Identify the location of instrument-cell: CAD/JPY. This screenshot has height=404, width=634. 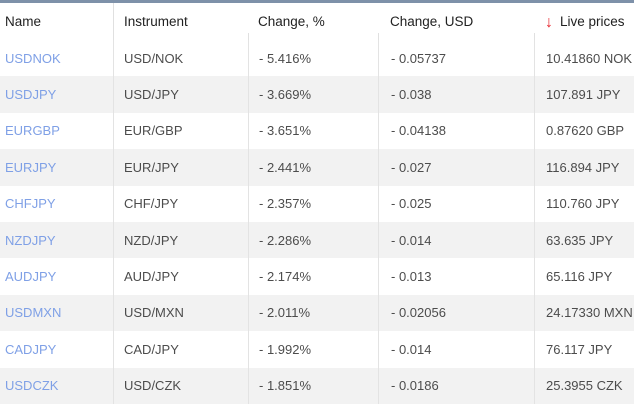
(180, 349).